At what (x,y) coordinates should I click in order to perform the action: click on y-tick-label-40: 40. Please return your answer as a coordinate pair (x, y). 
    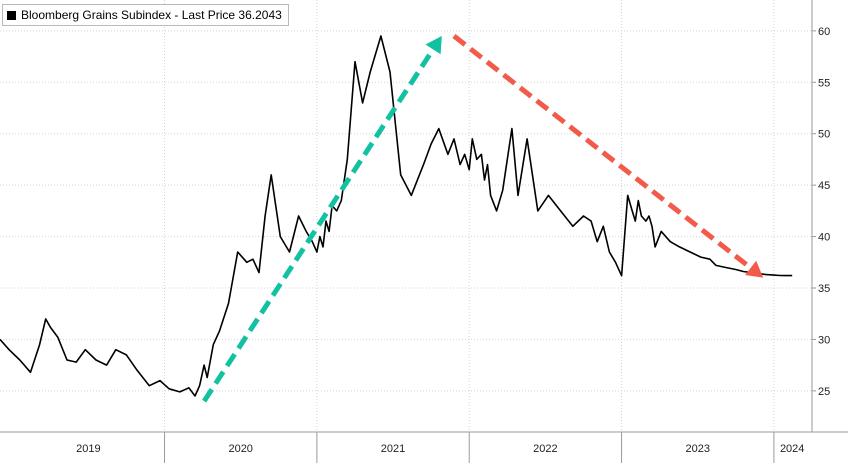
    Looking at the image, I should click on (824, 238).